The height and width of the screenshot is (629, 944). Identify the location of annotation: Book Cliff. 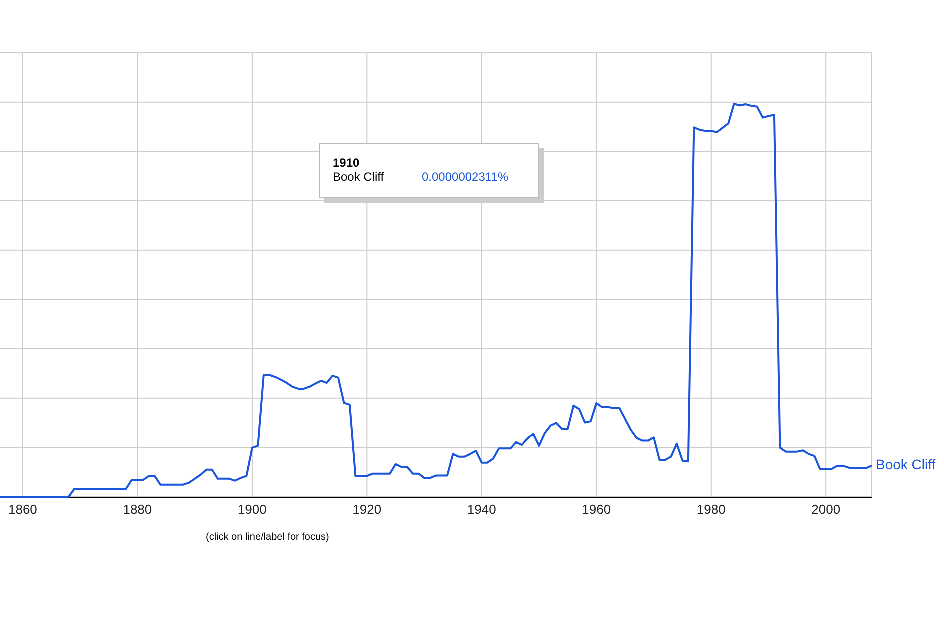
(359, 177).